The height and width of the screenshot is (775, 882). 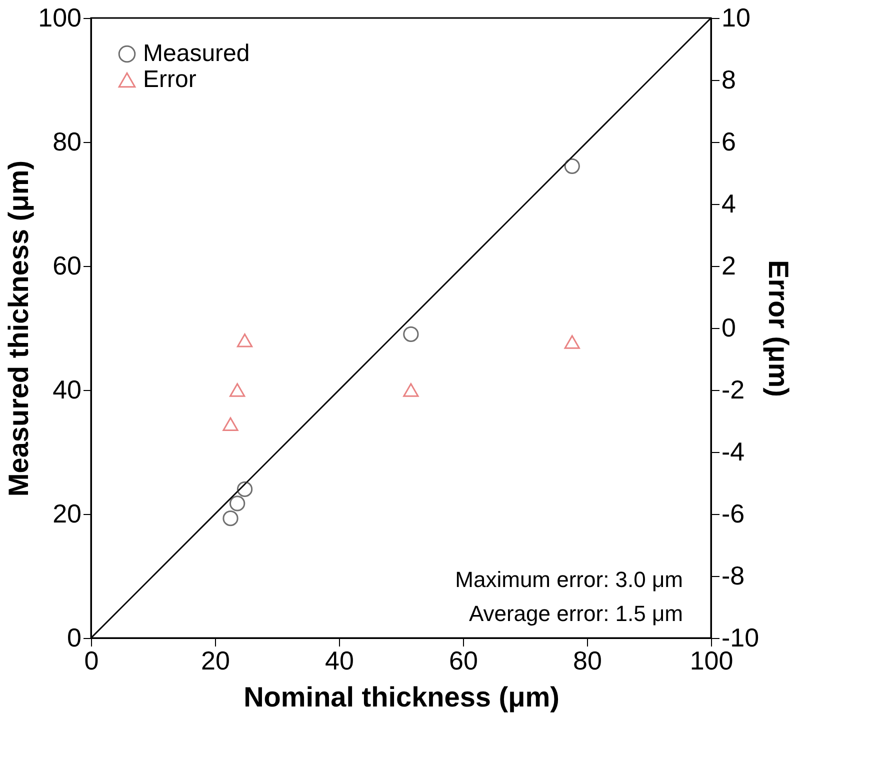 I want to click on y2-tick-label: 6, so click(x=729, y=141).